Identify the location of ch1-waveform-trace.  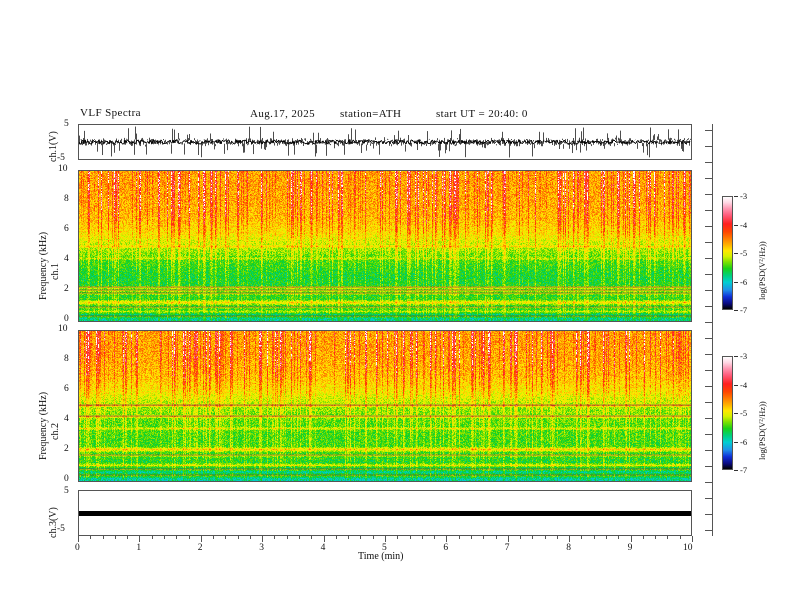
(385, 142).